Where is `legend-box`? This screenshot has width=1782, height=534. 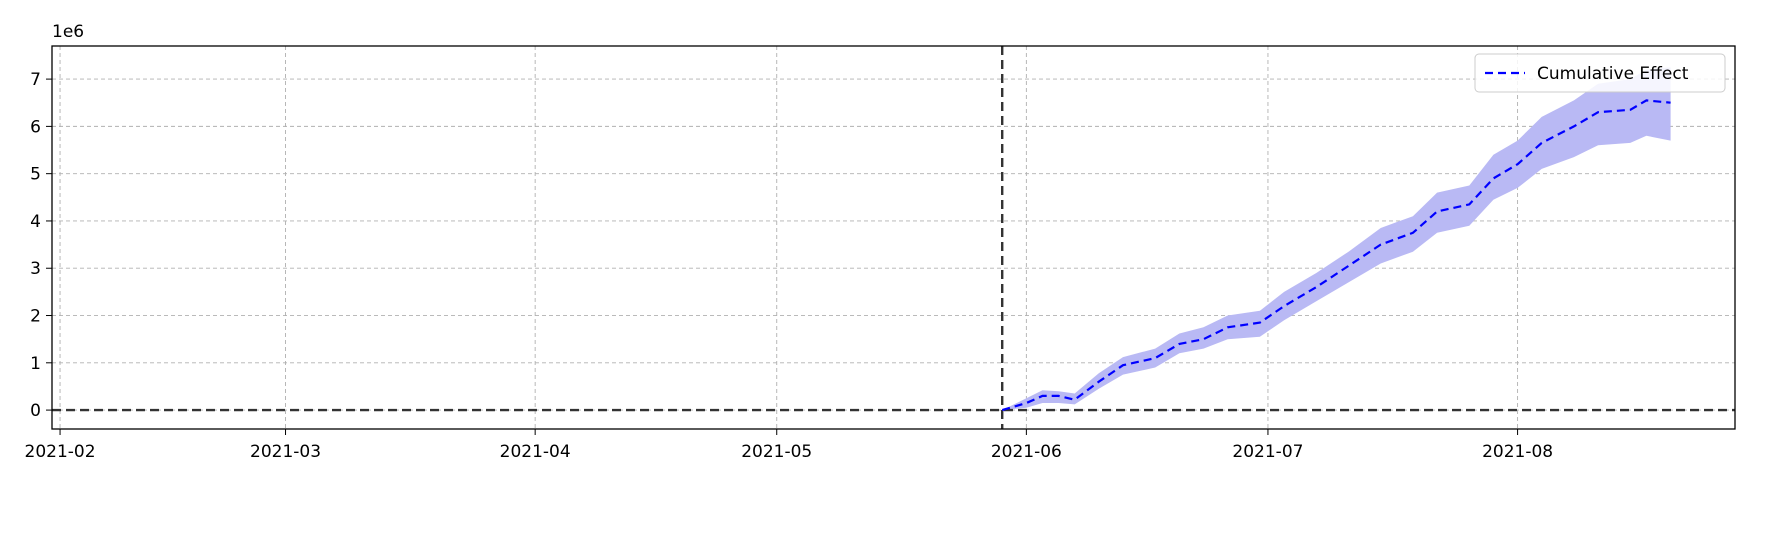 legend-box is located at coordinates (1600, 73).